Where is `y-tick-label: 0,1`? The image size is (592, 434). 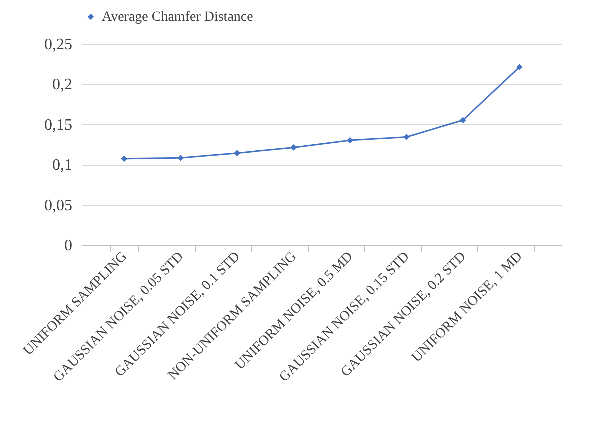
y-tick-label: 0,1 is located at coordinates (62, 165).